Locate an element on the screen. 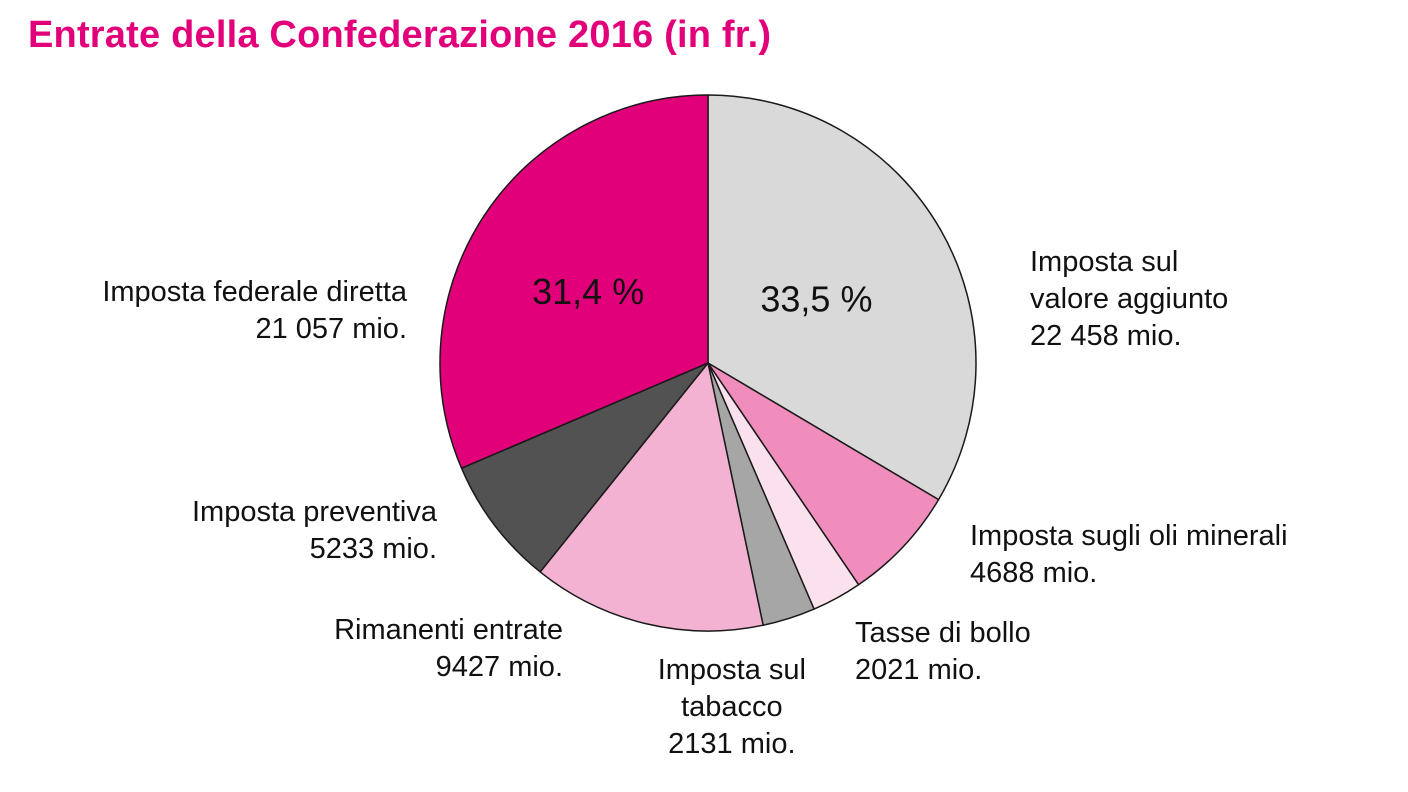 Image resolution: width=1408 pixels, height=792 pixels. label-iva-line2: valore aggiunto is located at coordinates (1129, 299).